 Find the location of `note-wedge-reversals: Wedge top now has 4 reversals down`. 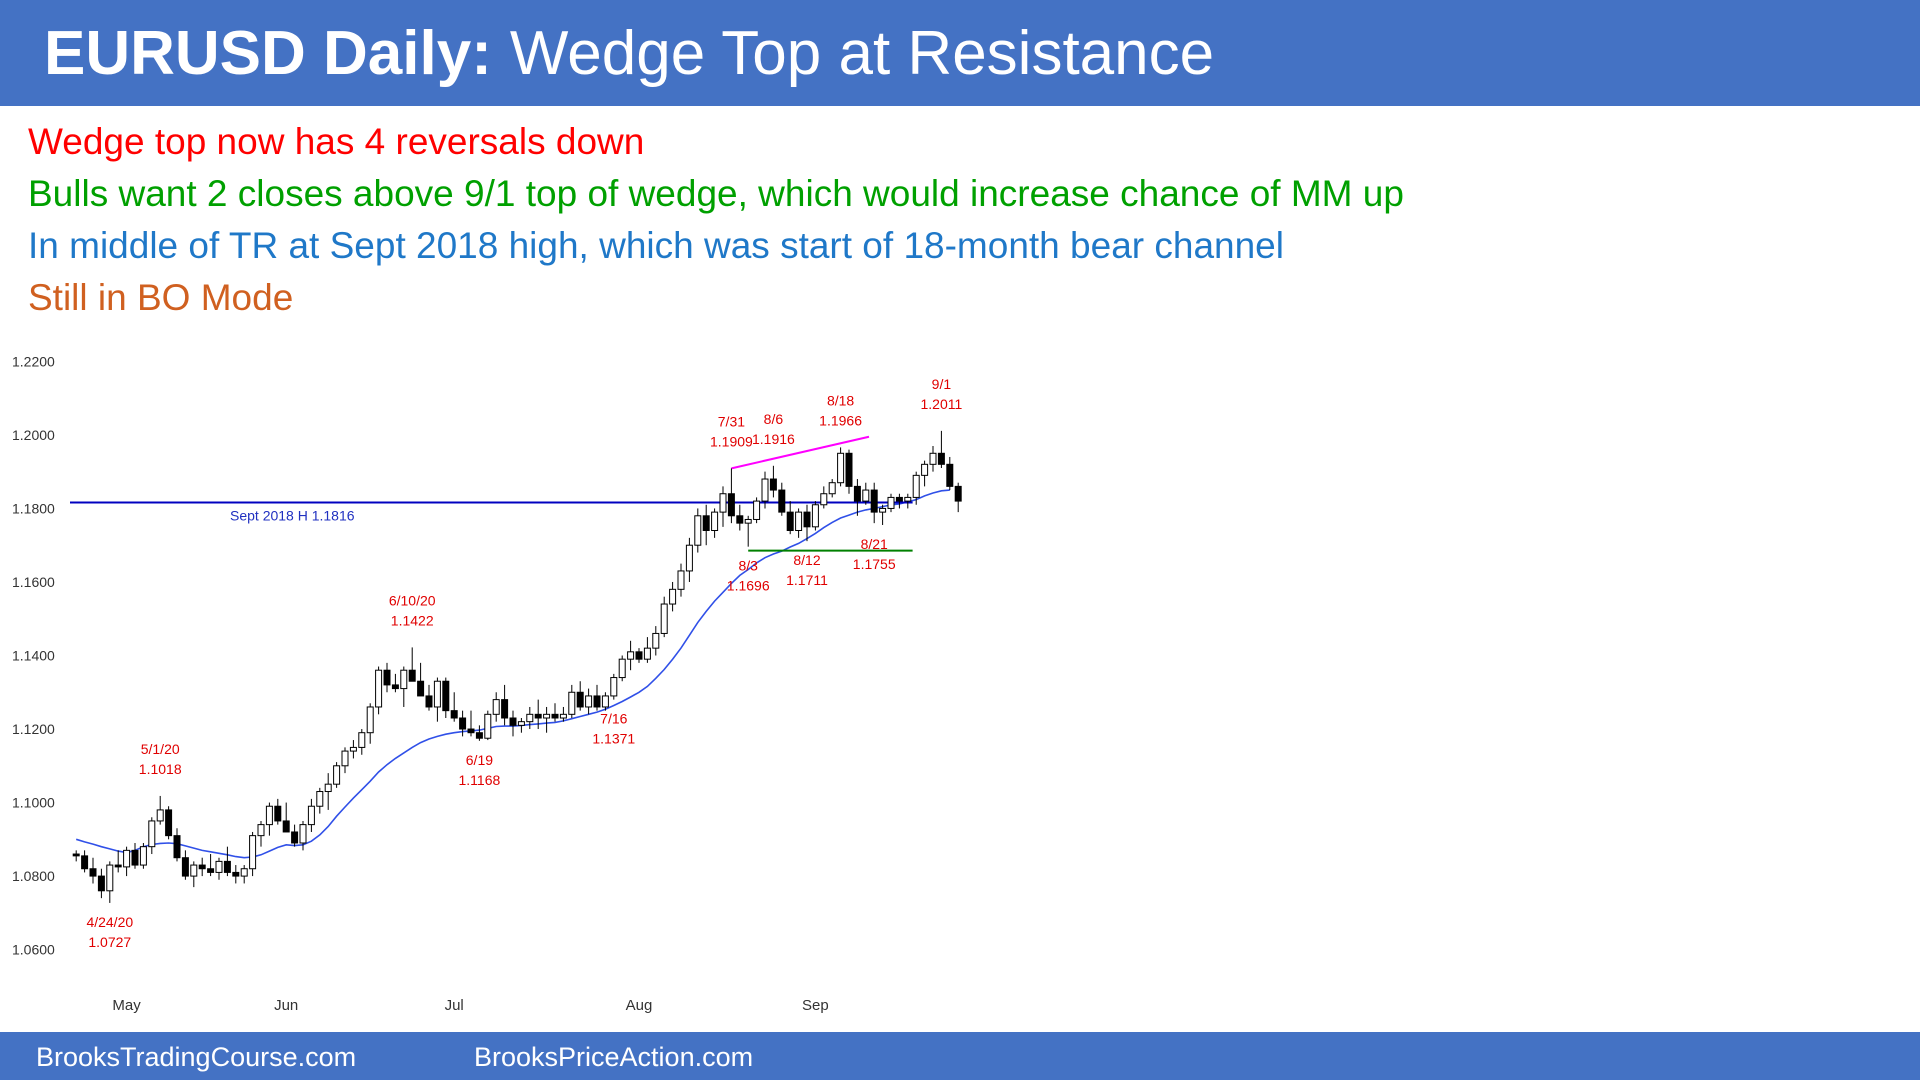

note-wedge-reversals: Wedge top now has 4 reversals down is located at coordinates (336, 141).